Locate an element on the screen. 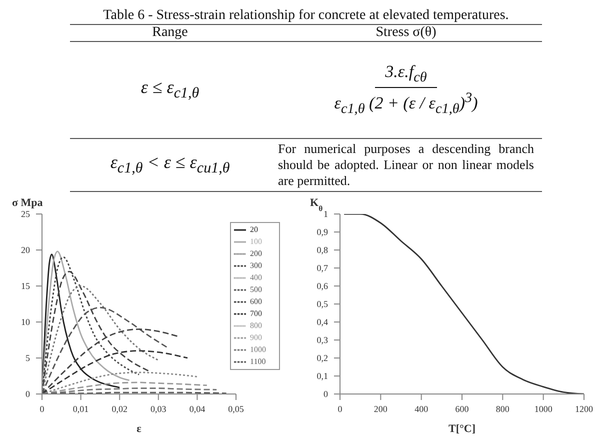  legend-label: 700 is located at coordinates (256, 313).